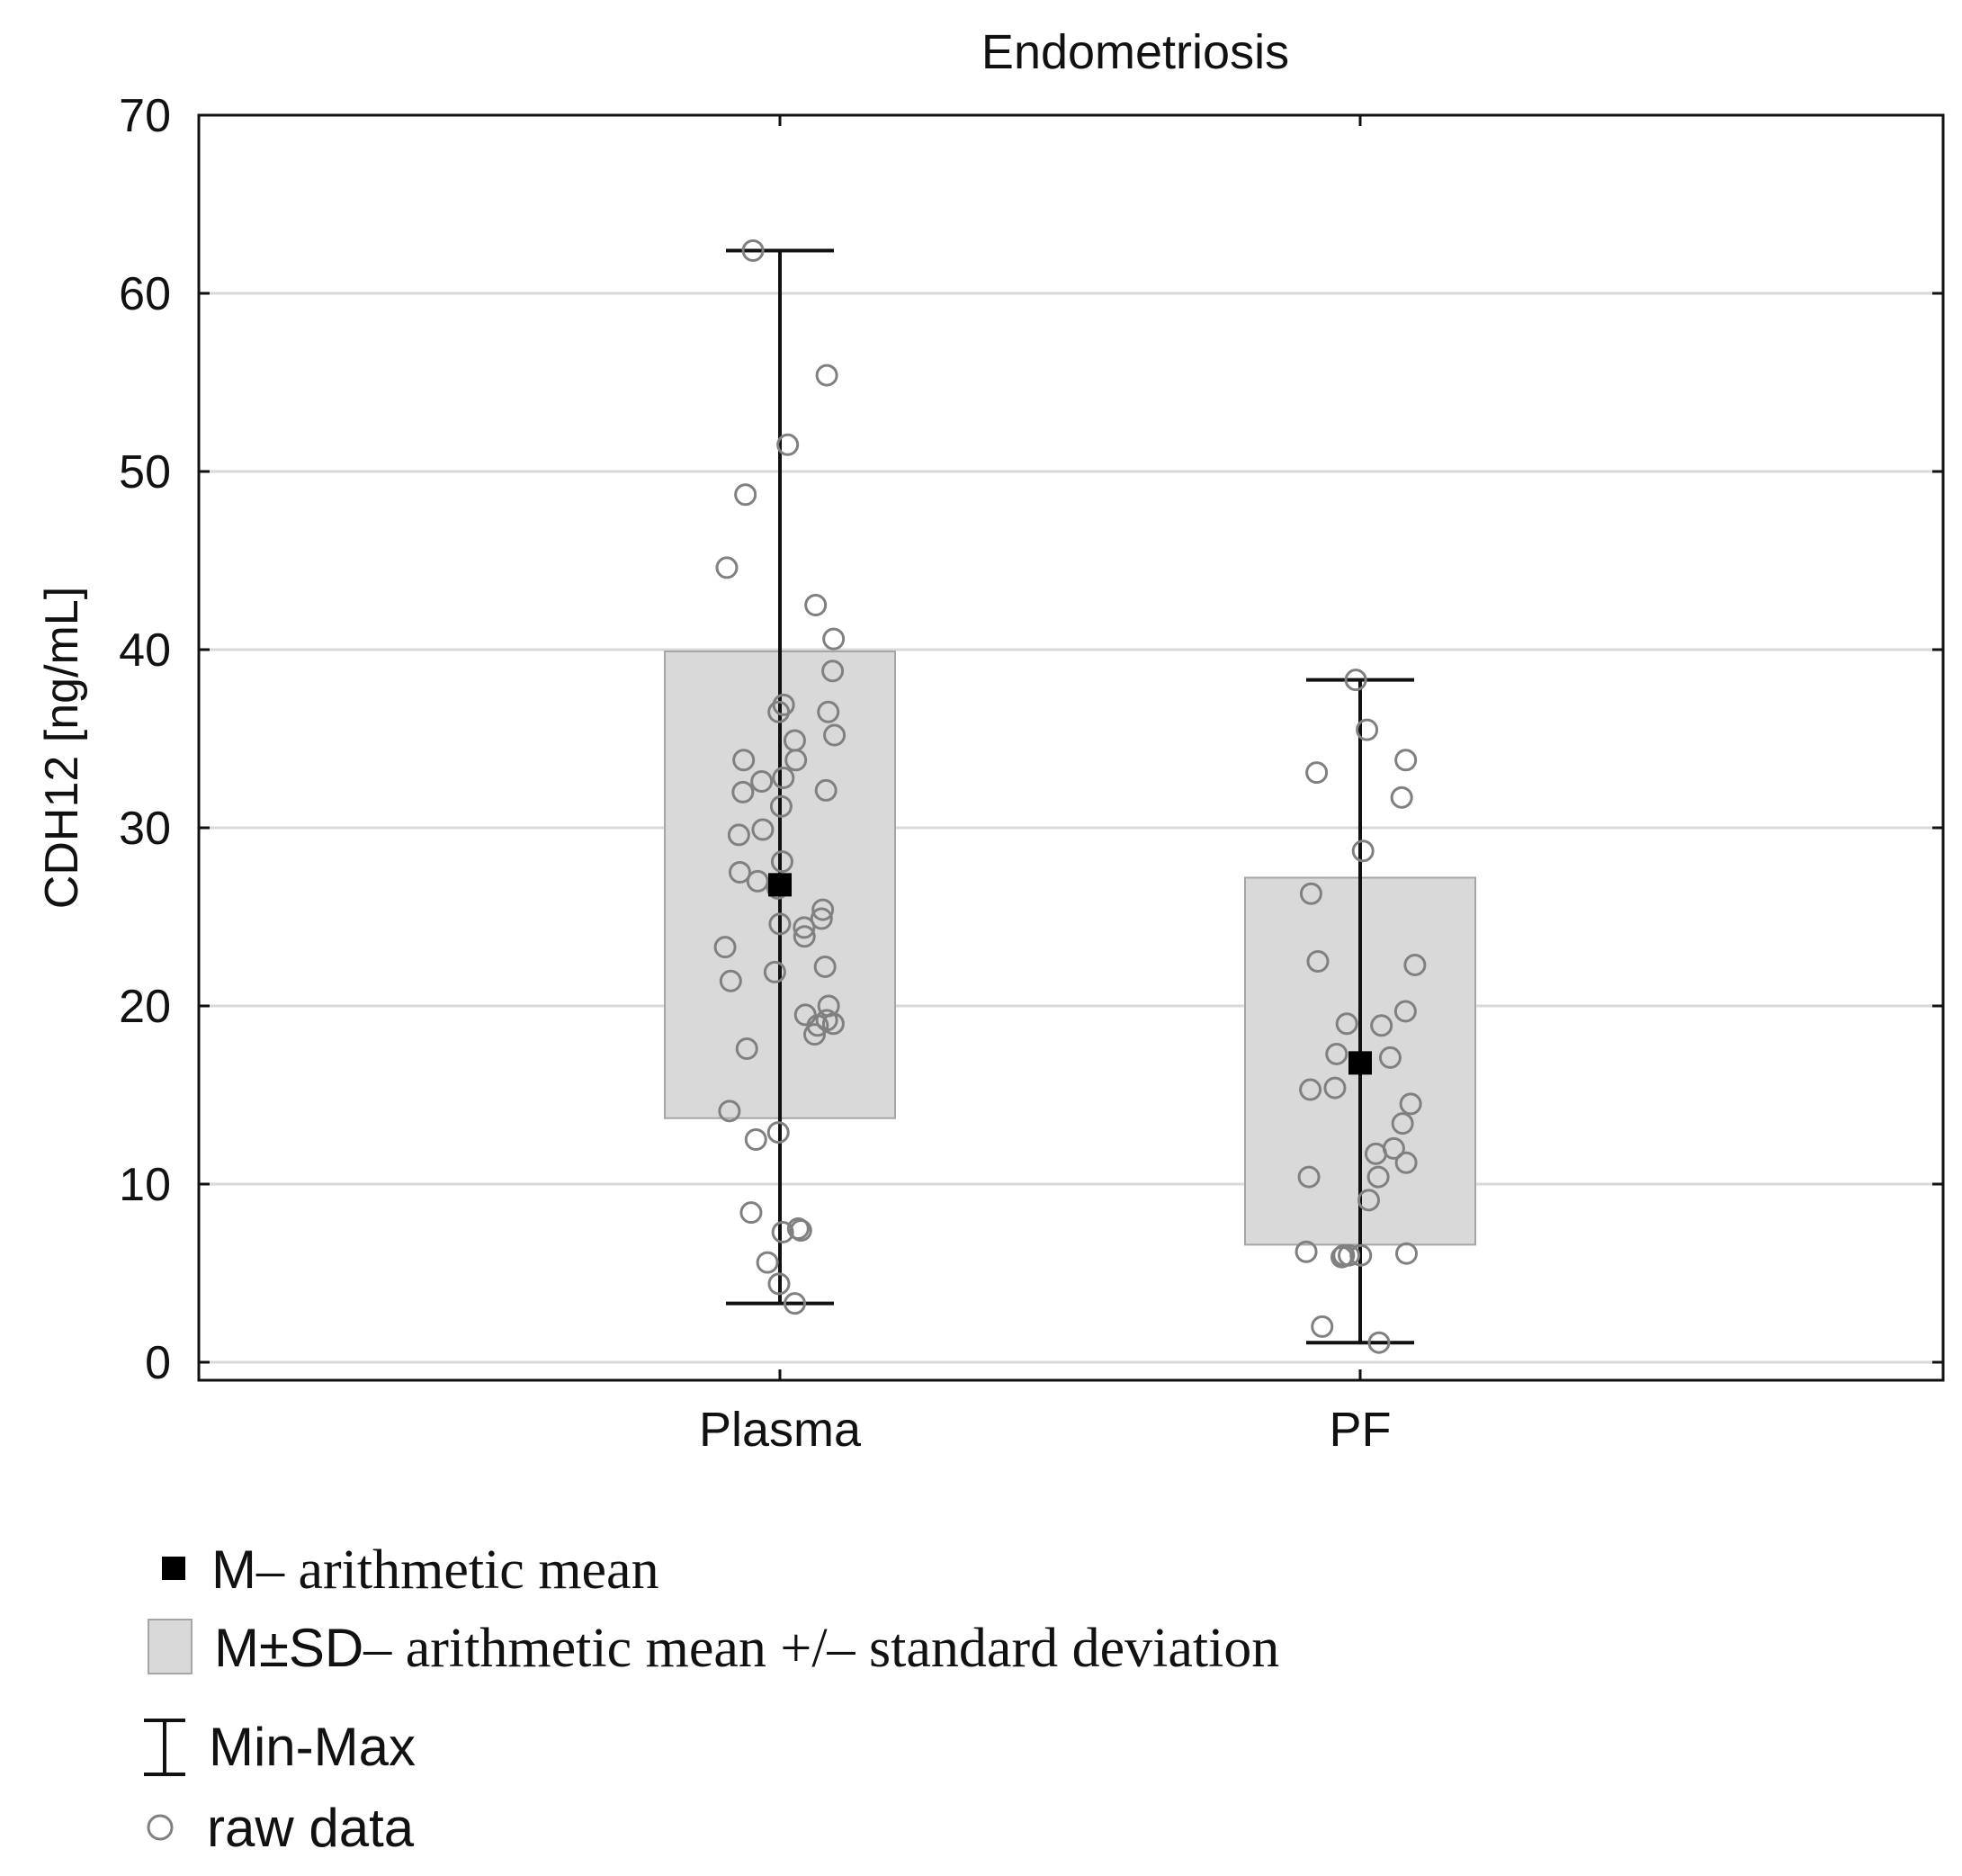 The image size is (1962, 1876). What do you see at coordinates (158, 1363) in the screenshot?
I see `y-tick-label: 0` at bounding box center [158, 1363].